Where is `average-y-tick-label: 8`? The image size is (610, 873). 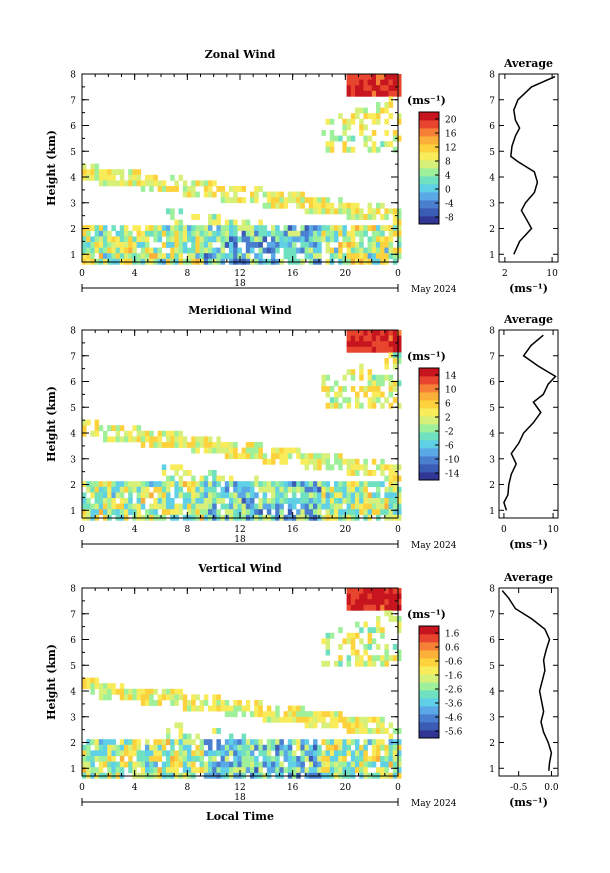
average-y-tick-label: 8 is located at coordinates (492, 590).